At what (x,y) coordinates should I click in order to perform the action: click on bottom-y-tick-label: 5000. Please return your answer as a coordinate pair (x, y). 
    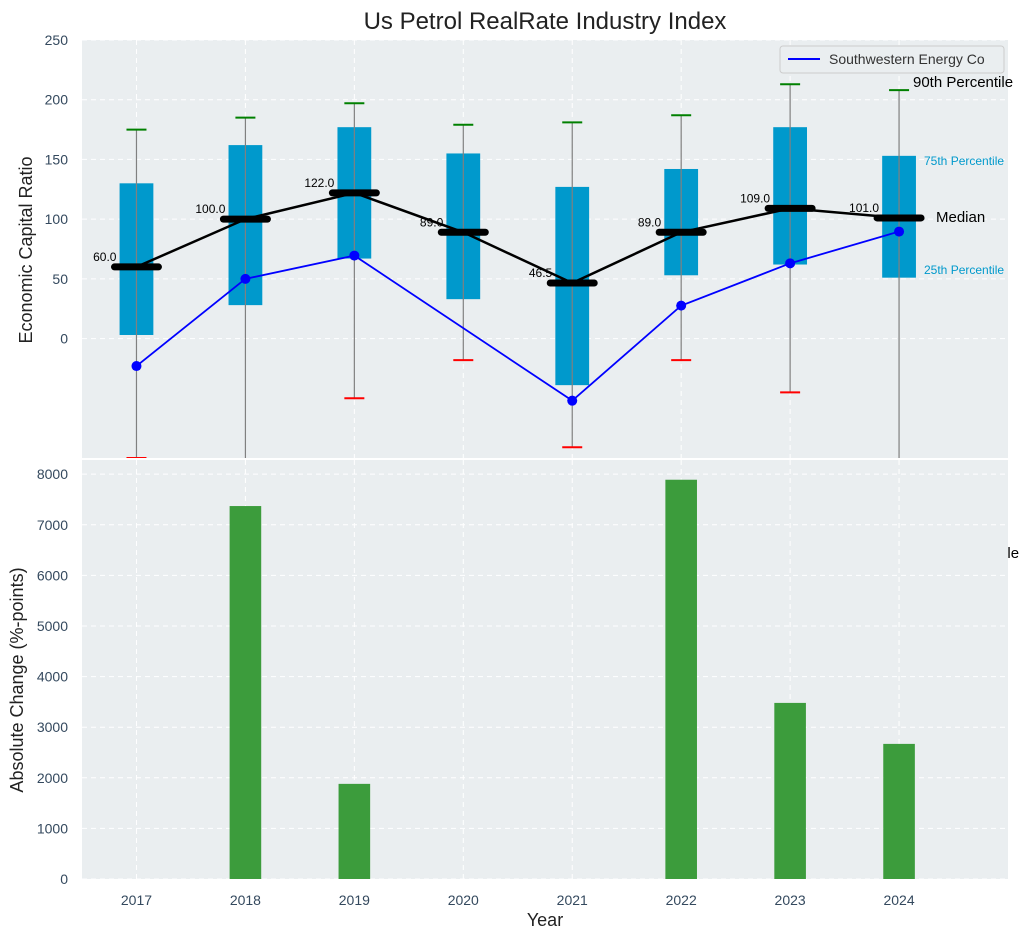
    Looking at the image, I should click on (52, 626).